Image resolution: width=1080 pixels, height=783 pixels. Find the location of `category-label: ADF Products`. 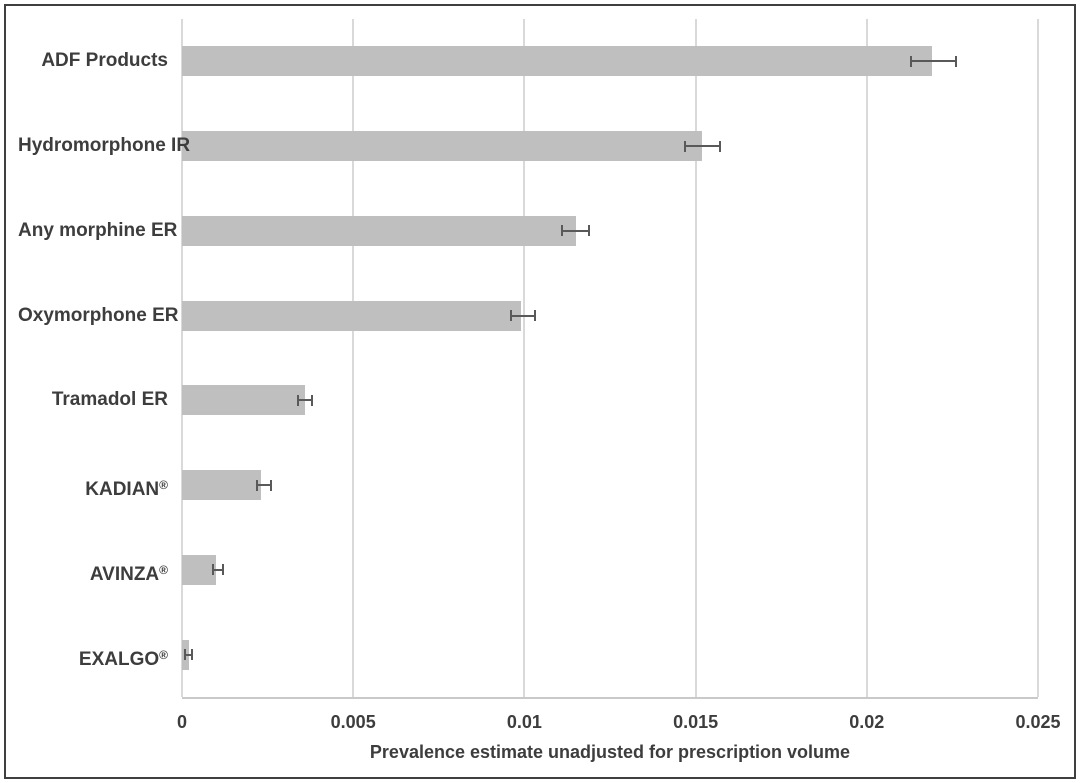

category-label: ADF Products is located at coordinates (104, 61).